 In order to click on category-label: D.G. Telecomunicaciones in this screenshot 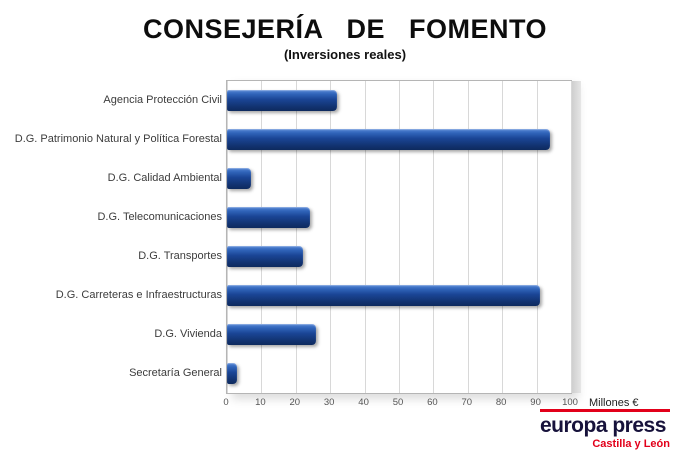, I will do `click(159, 216)`.